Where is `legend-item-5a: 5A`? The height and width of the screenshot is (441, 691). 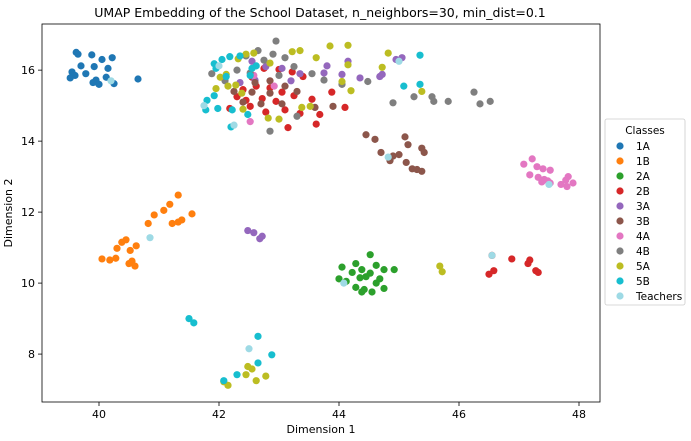
legend-item-5a: 5A is located at coordinates (633, 267).